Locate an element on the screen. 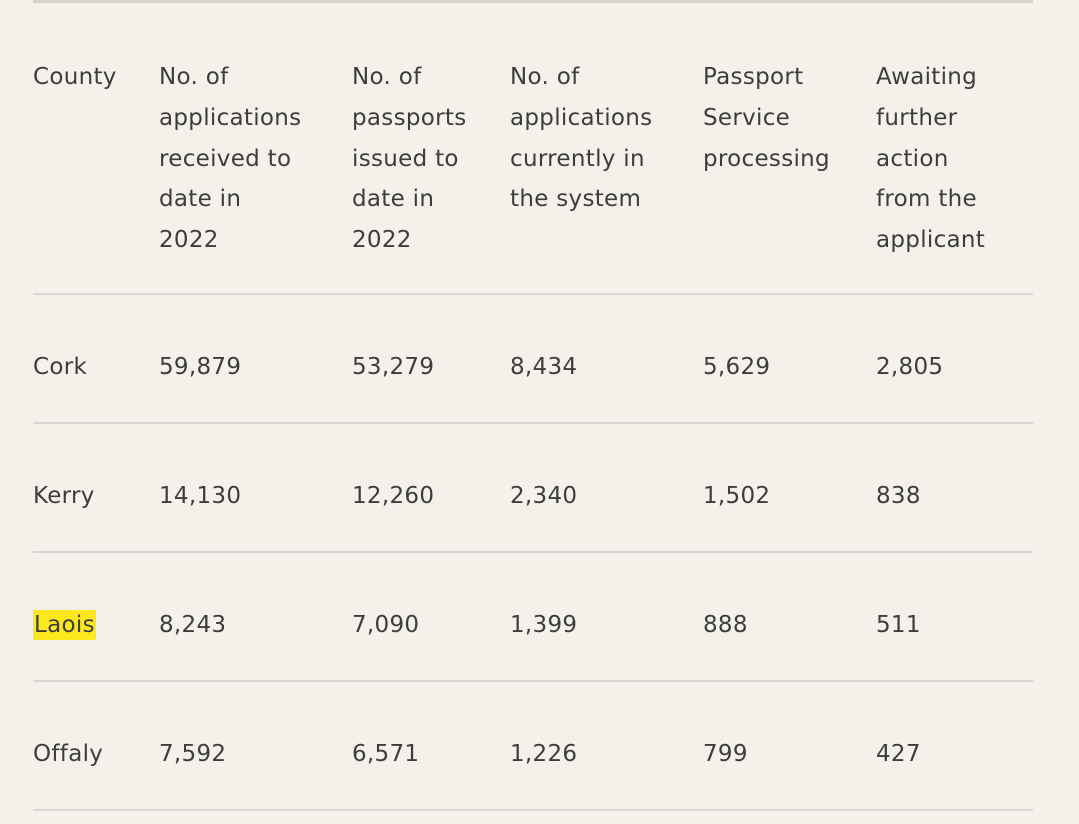  header-text: Passport is located at coordinates (753, 77).